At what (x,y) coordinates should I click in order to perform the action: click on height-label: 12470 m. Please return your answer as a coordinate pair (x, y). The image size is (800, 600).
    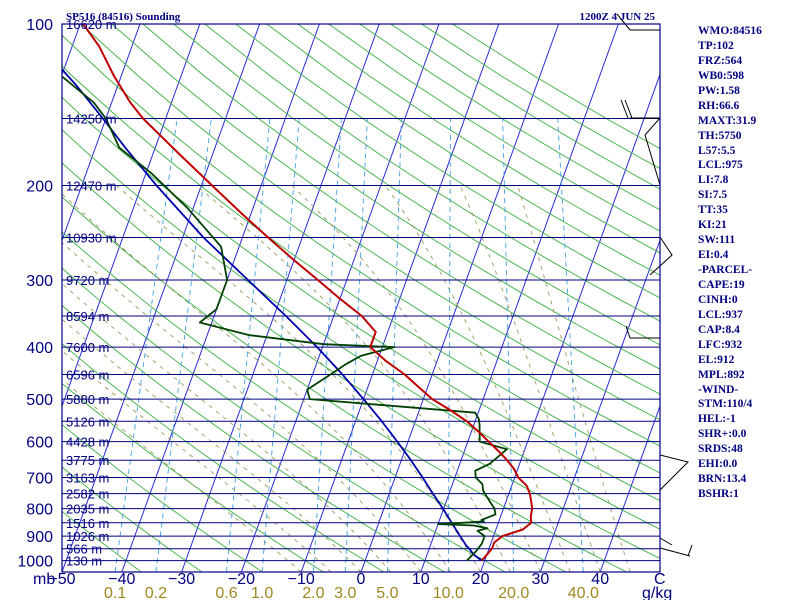
    Looking at the image, I should click on (91, 186).